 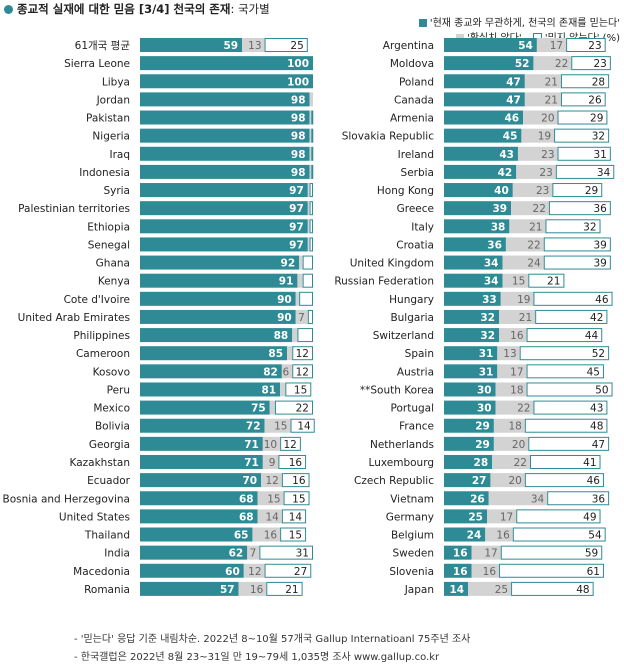 I want to click on value-not-believe: 52, so click(x=598, y=354).